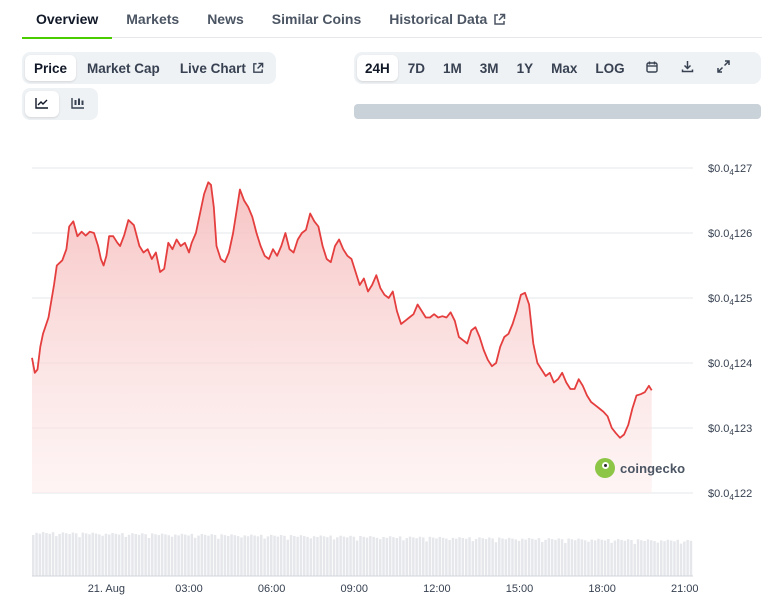  I want to click on tab-label: Historical Data, so click(438, 19).